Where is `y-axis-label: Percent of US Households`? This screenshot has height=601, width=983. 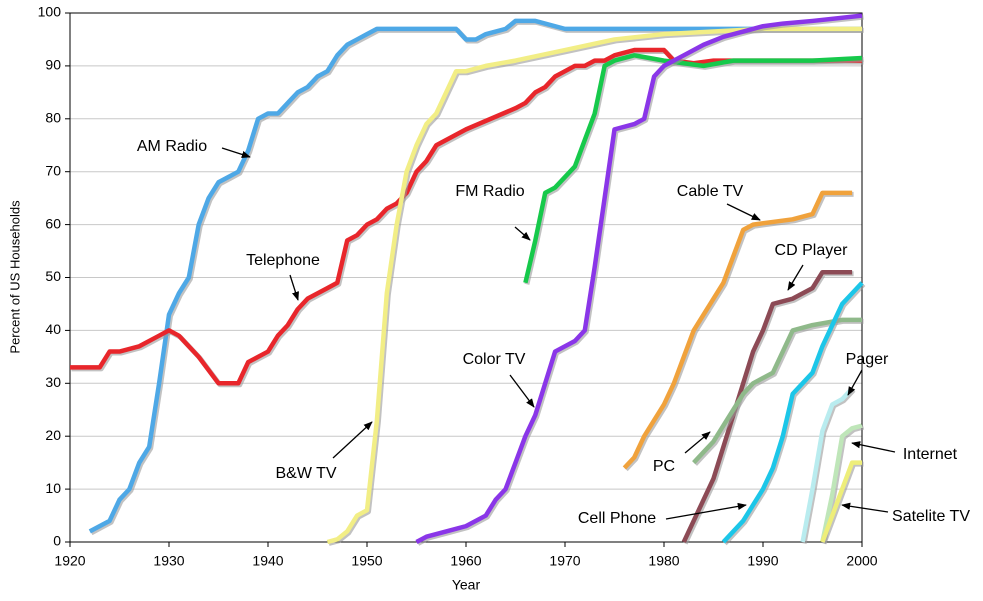
y-axis-label: Percent of US Households is located at coordinates (14, 277).